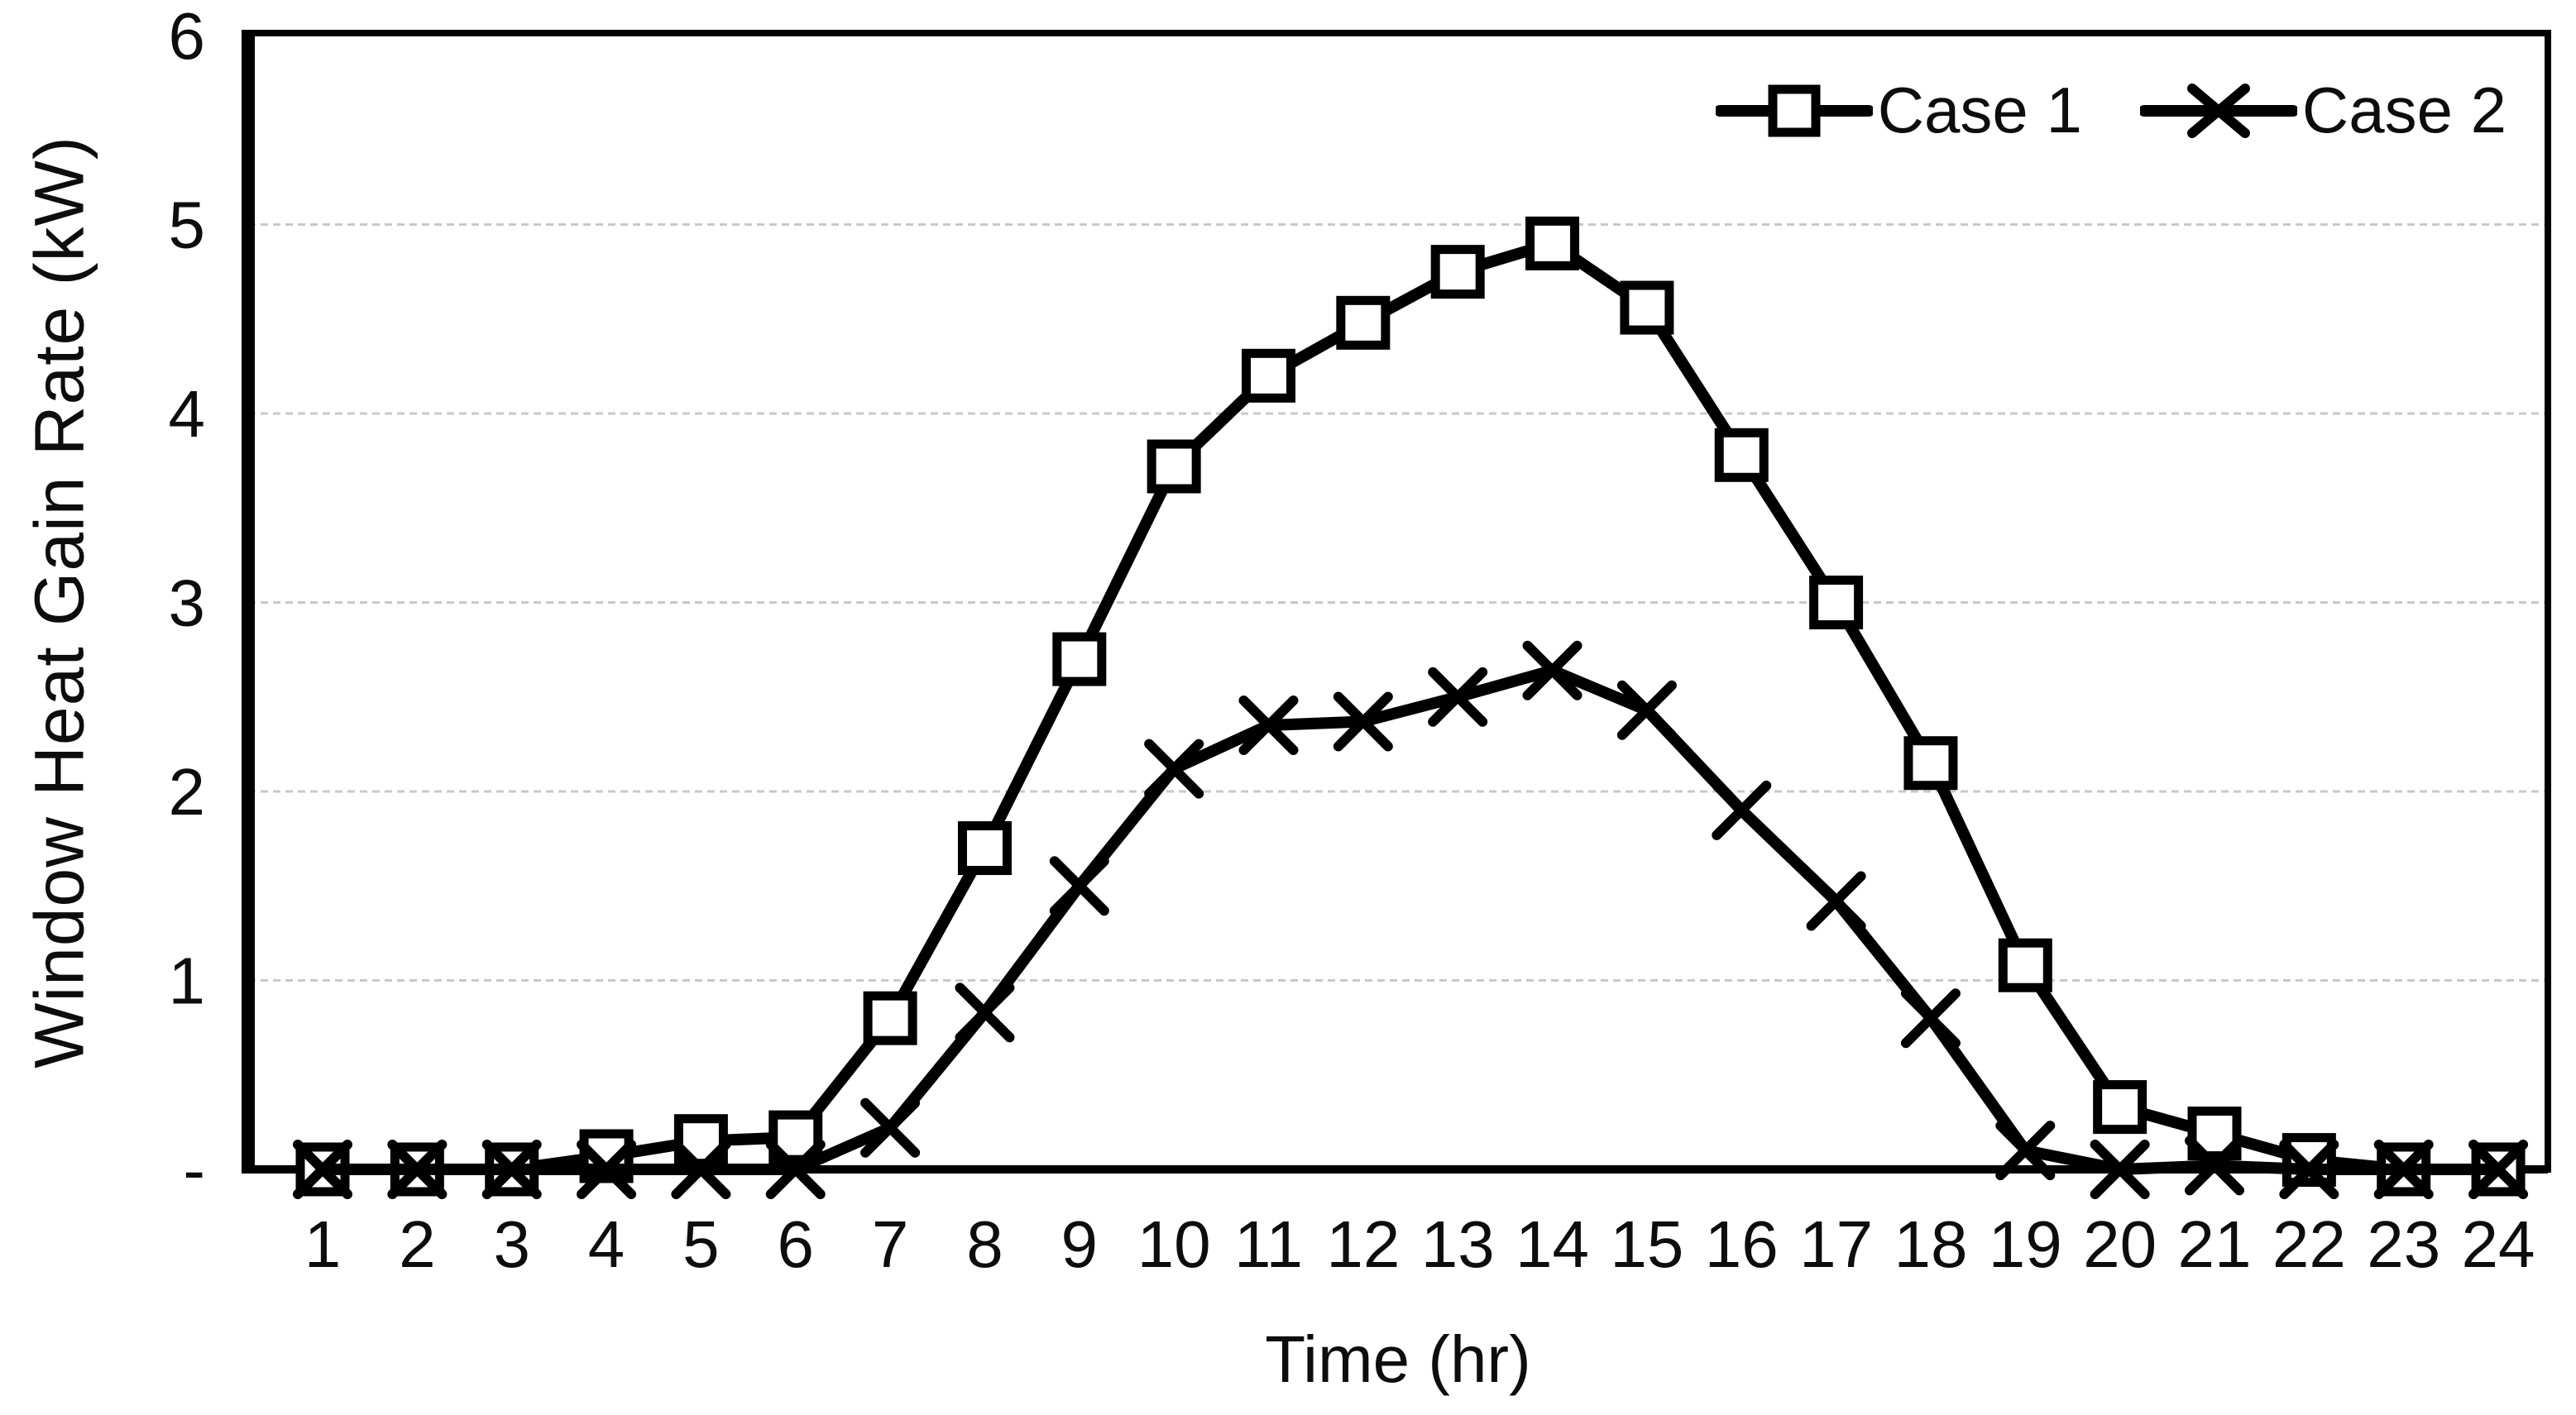 Image resolution: width=2576 pixels, height=1415 pixels. Describe the element at coordinates (1836, 1244) in the screenshot. I see `x-tick-label-17: 17` at that location.